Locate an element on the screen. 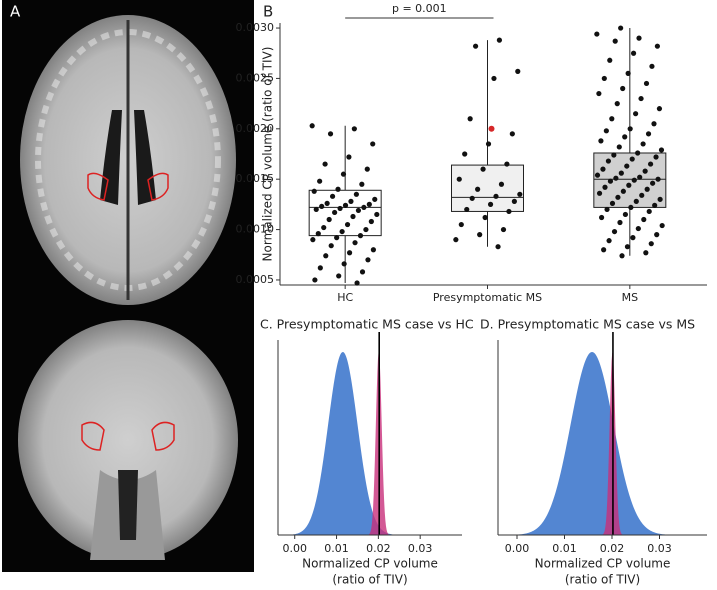 The image size is (717, 590). y-tick-label: 0.0025 is located at coordinates (255, 77).